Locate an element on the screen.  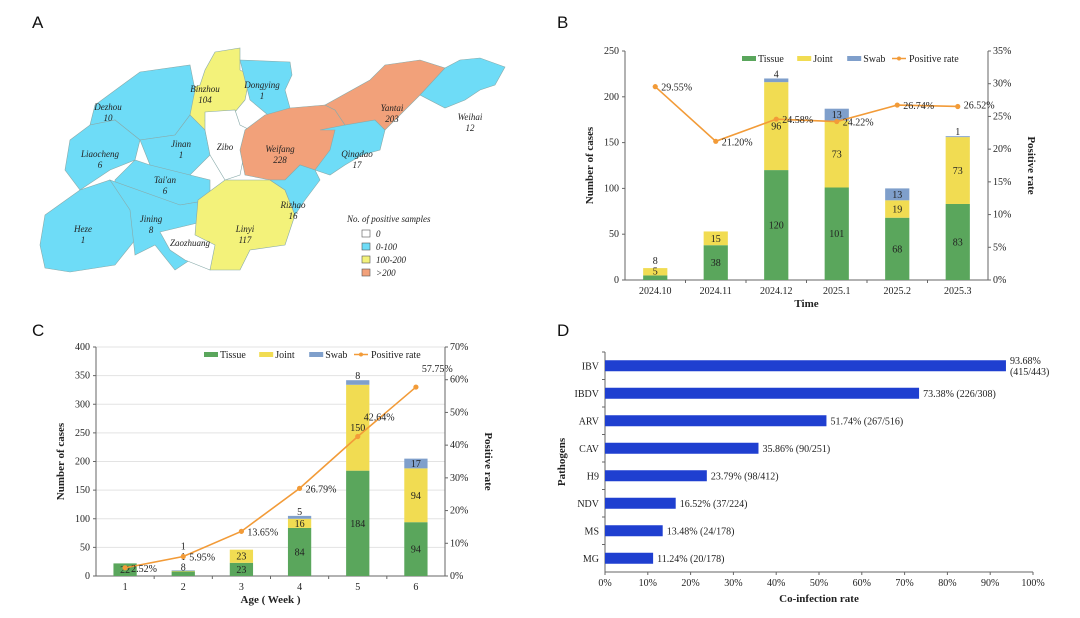
map-legend-label-zero: 0 is located at coordinates (378, 234).